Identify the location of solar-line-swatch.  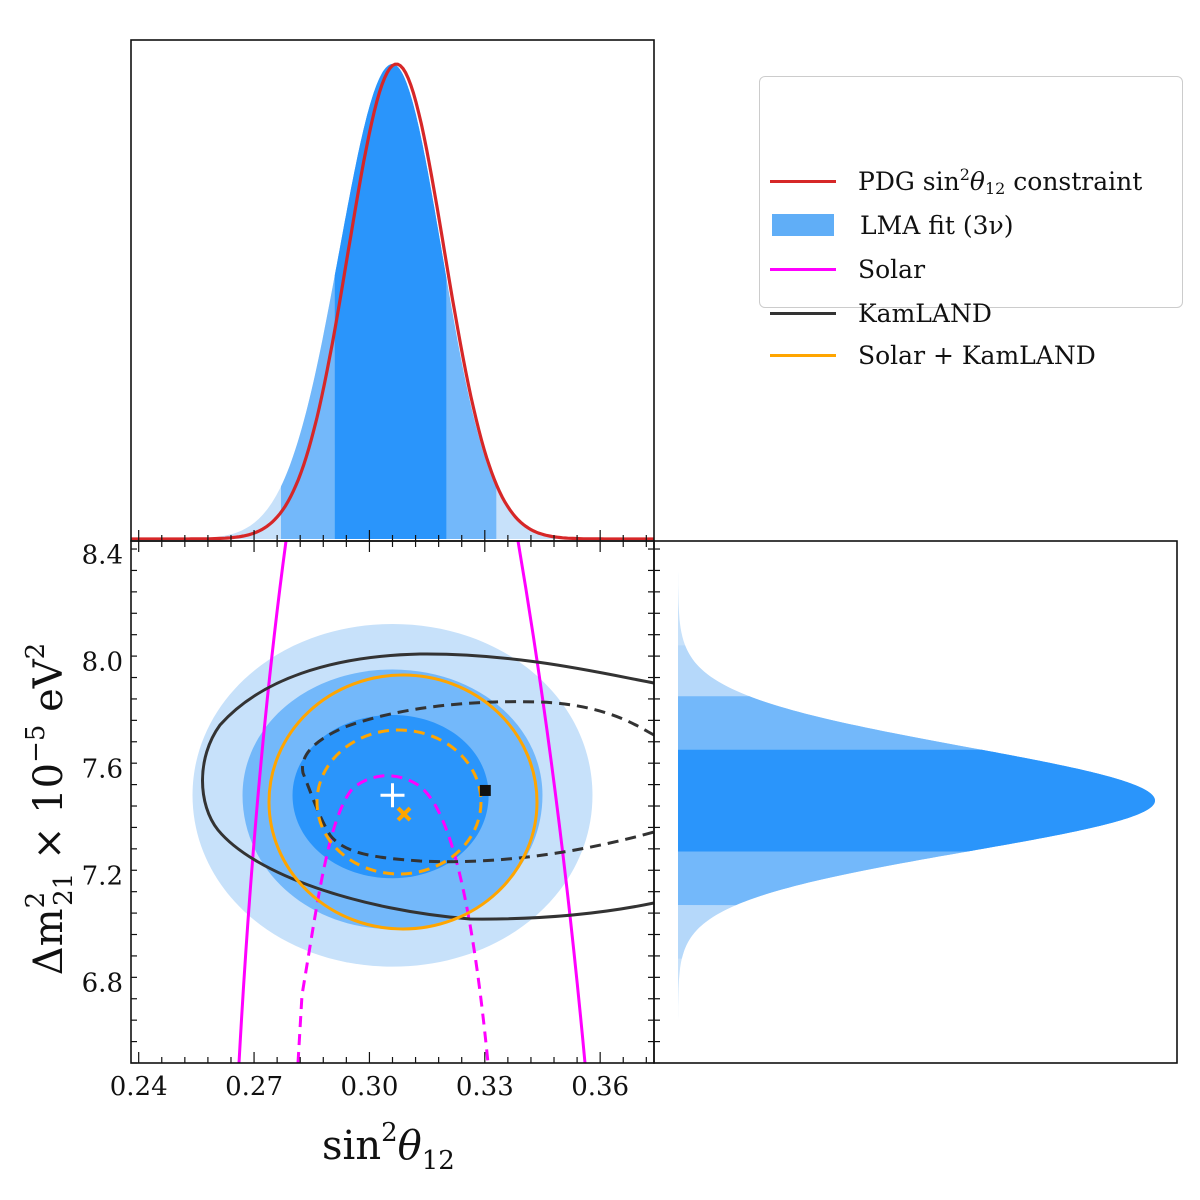
(803, 269).